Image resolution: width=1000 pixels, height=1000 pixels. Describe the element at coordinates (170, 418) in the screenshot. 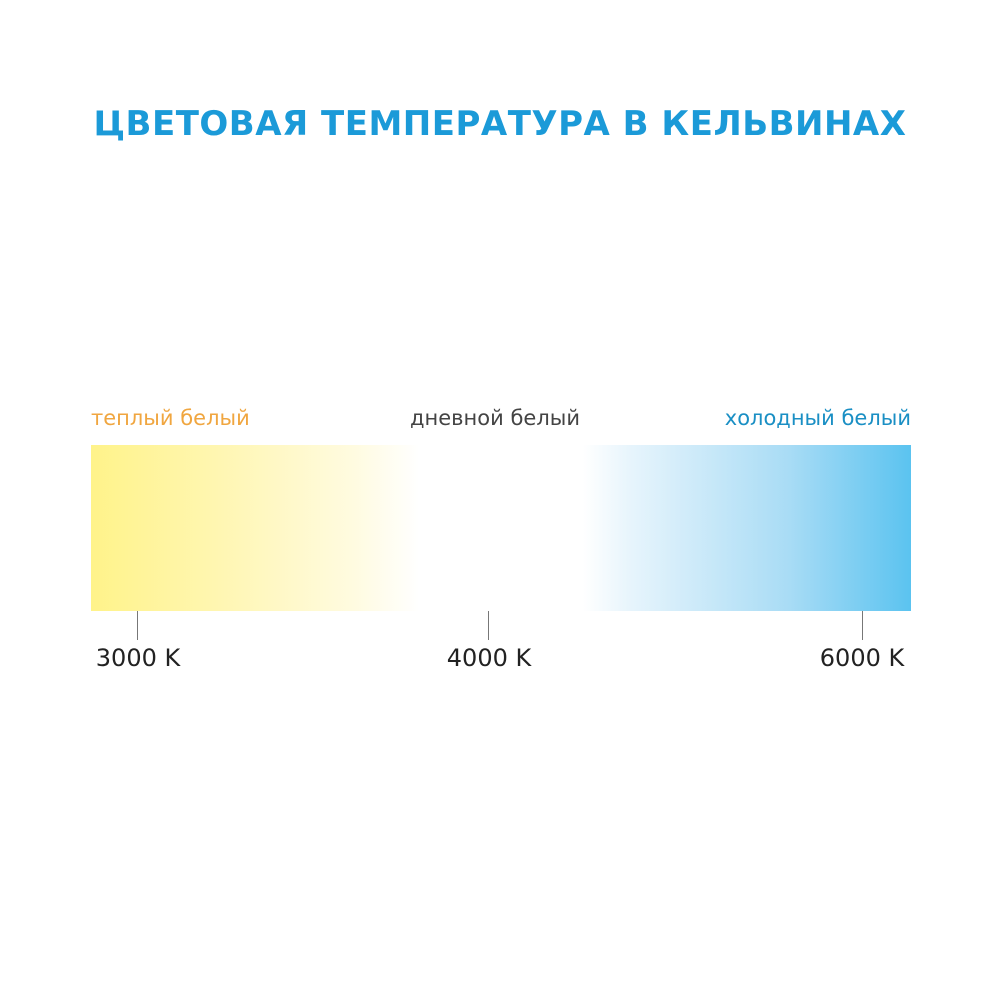

I see `warm-white-label: теплый белый` at that location.